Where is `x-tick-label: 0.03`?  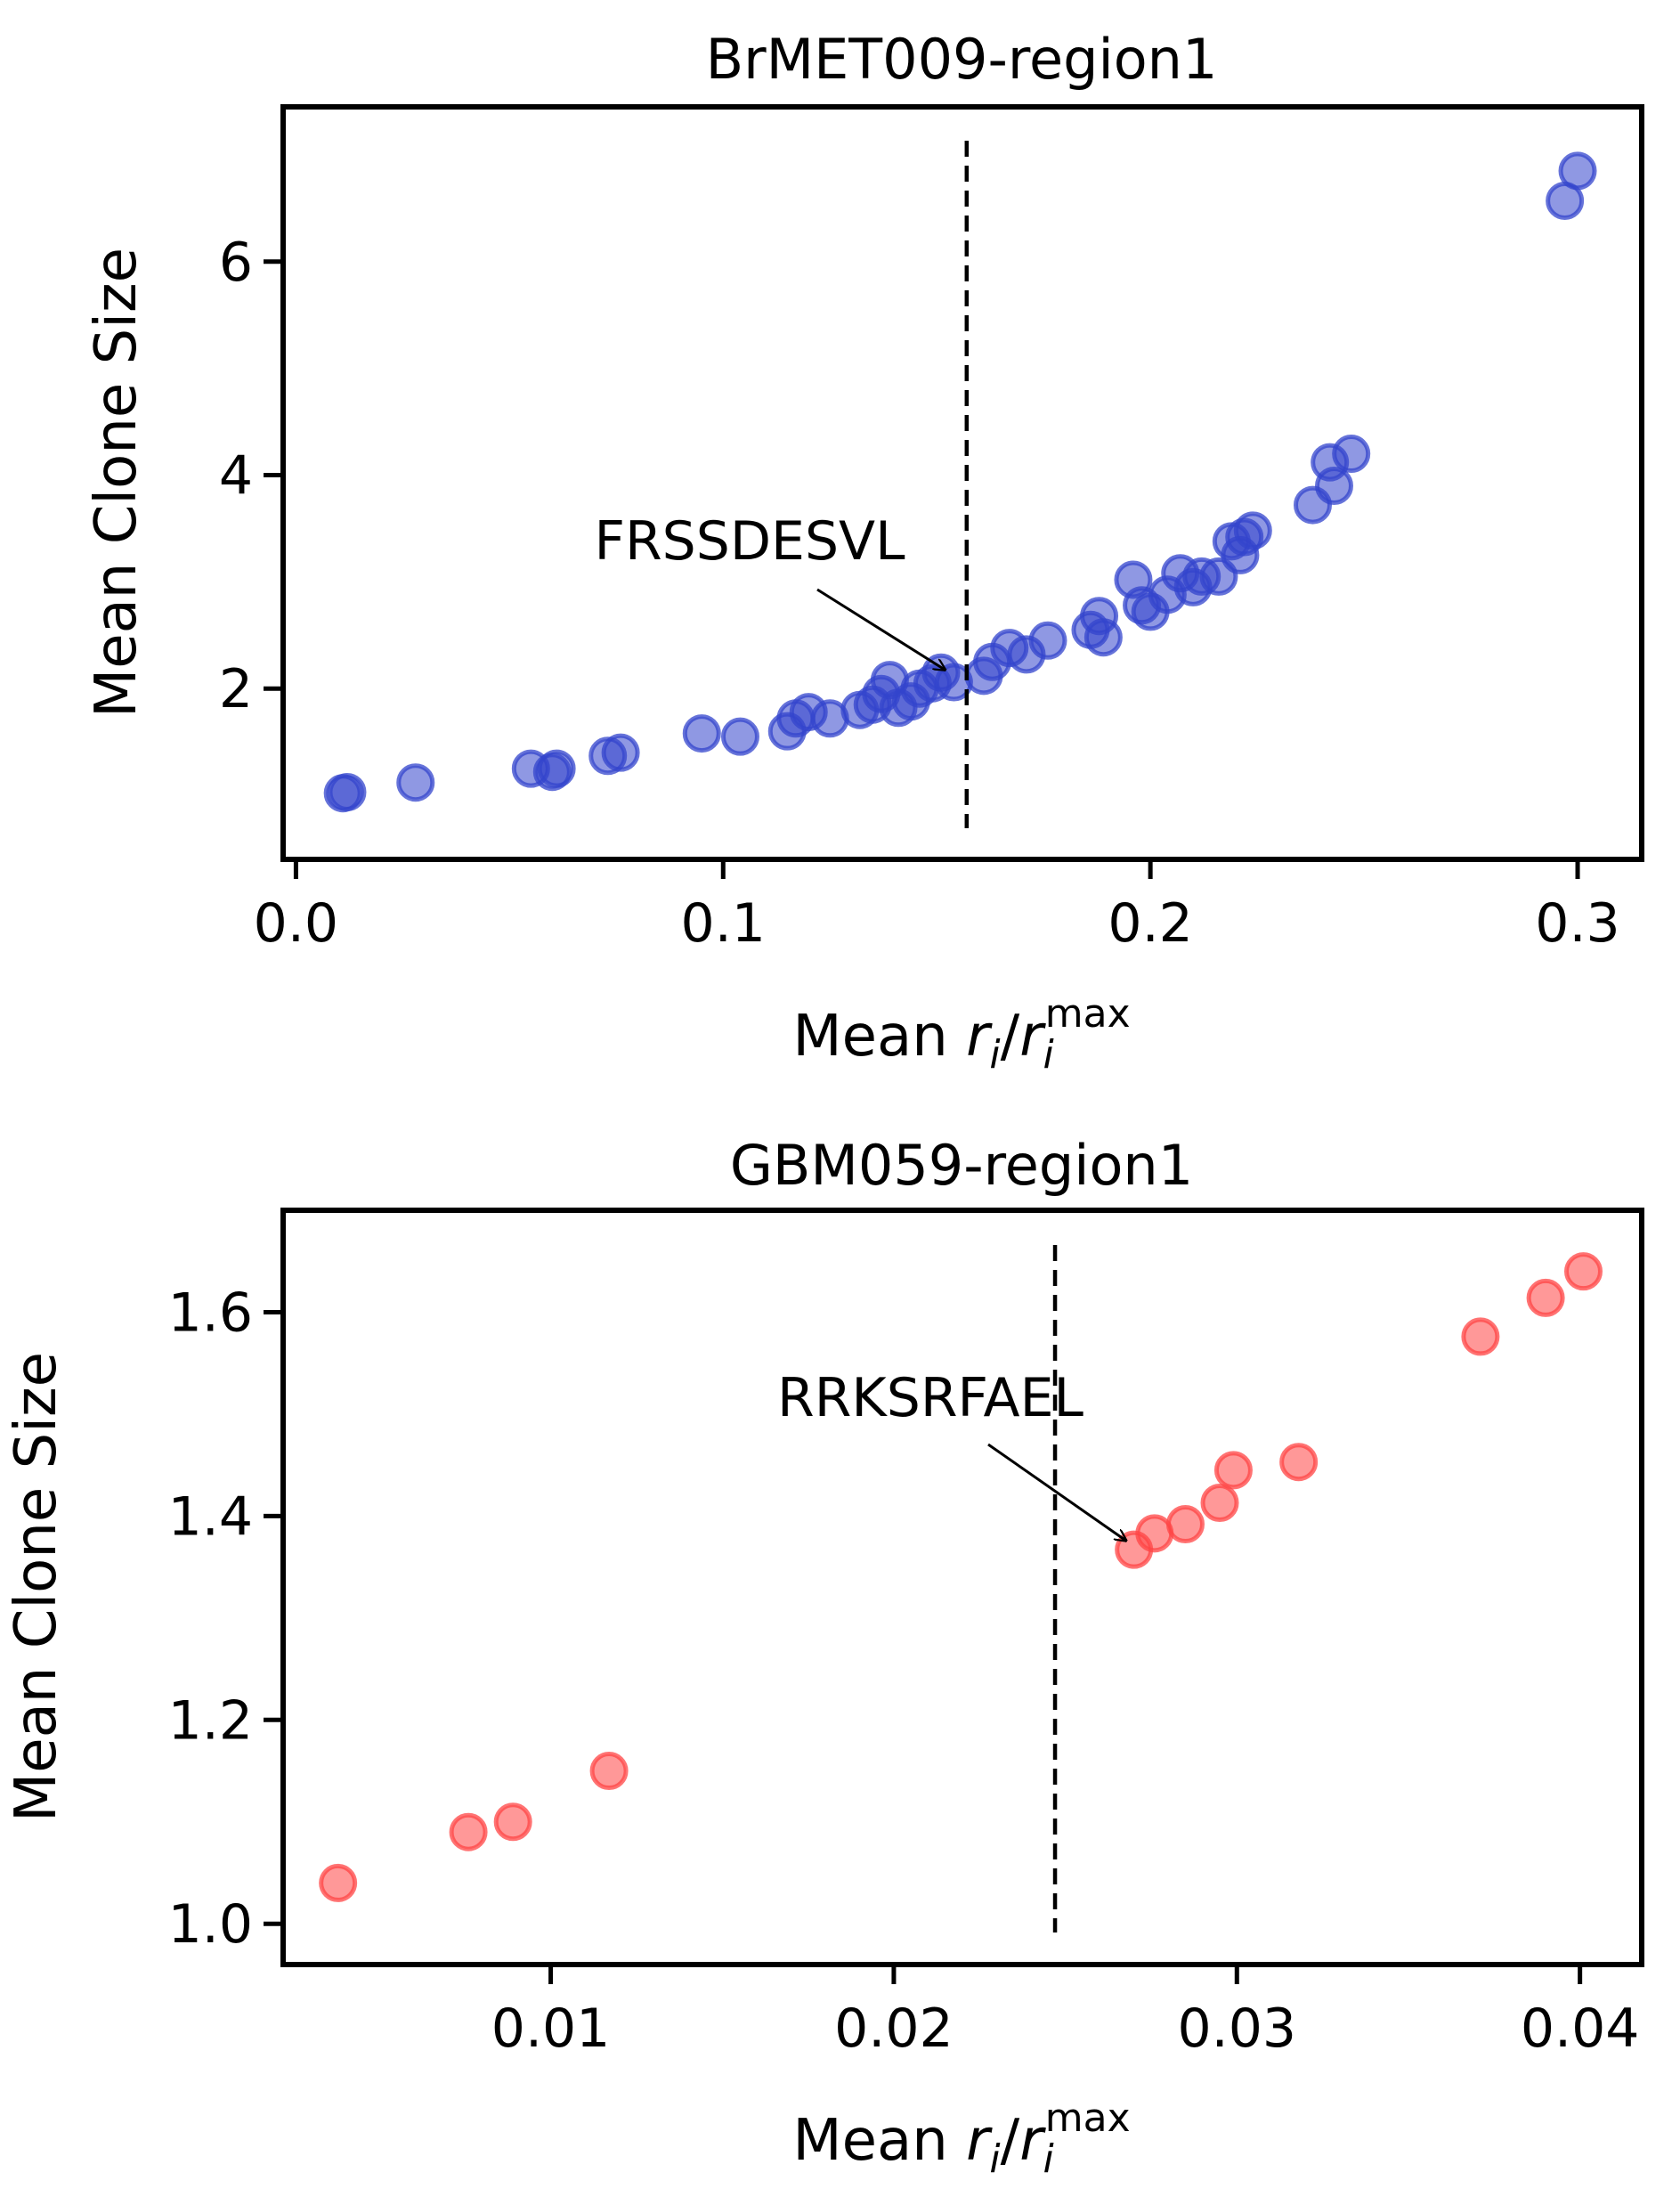
x-tick-label: 0.03 is located at coordinates (1236, 2029).